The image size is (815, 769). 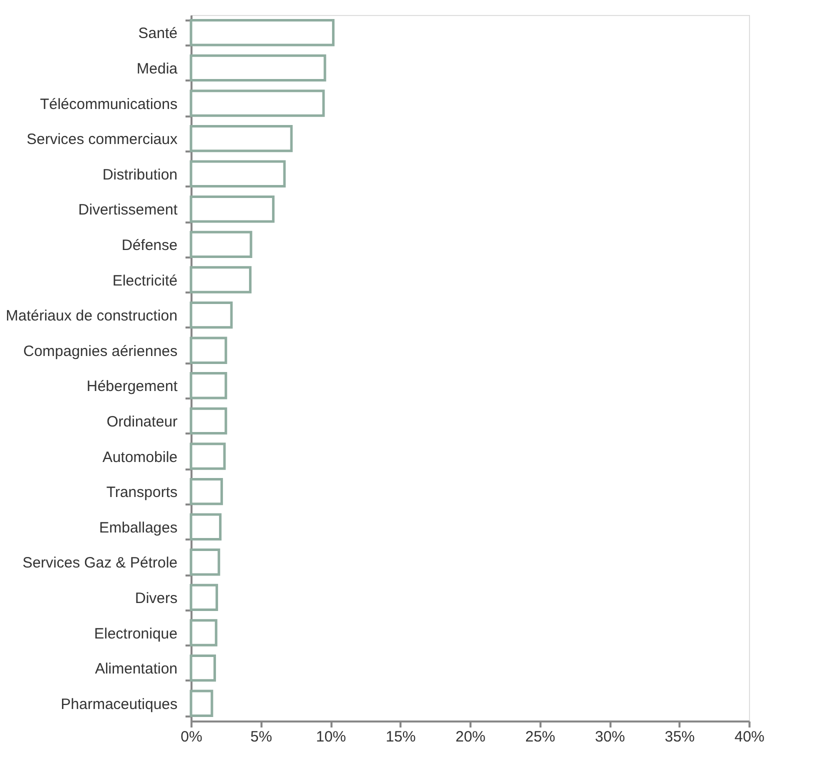 What do you see at coordinates (100, 351) in the screenshot?
I see `y-tick-label: Compagnies aériennes` at bounding box center [100, 351].